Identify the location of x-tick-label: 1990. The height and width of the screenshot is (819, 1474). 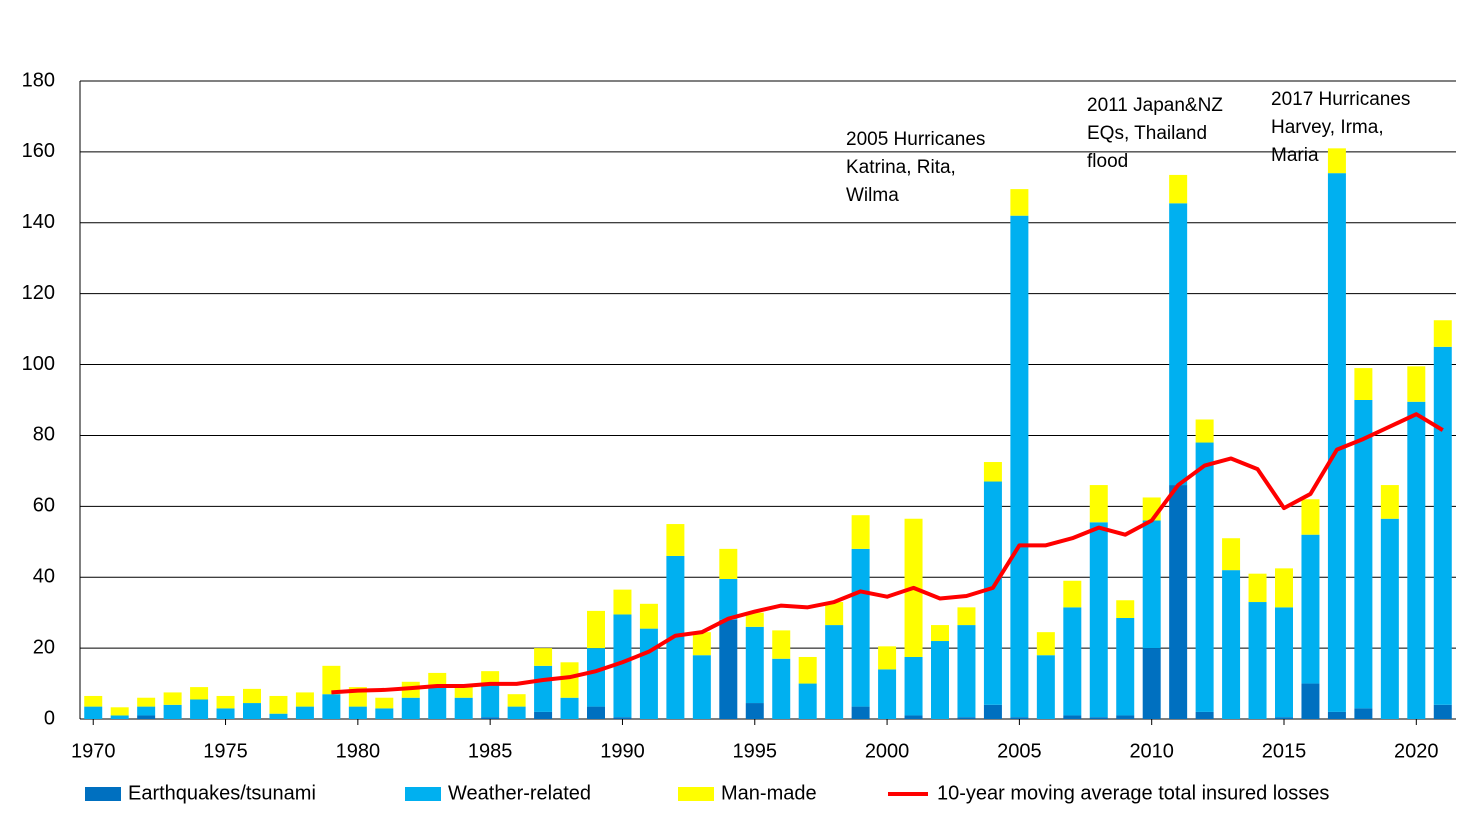
(622, 751).